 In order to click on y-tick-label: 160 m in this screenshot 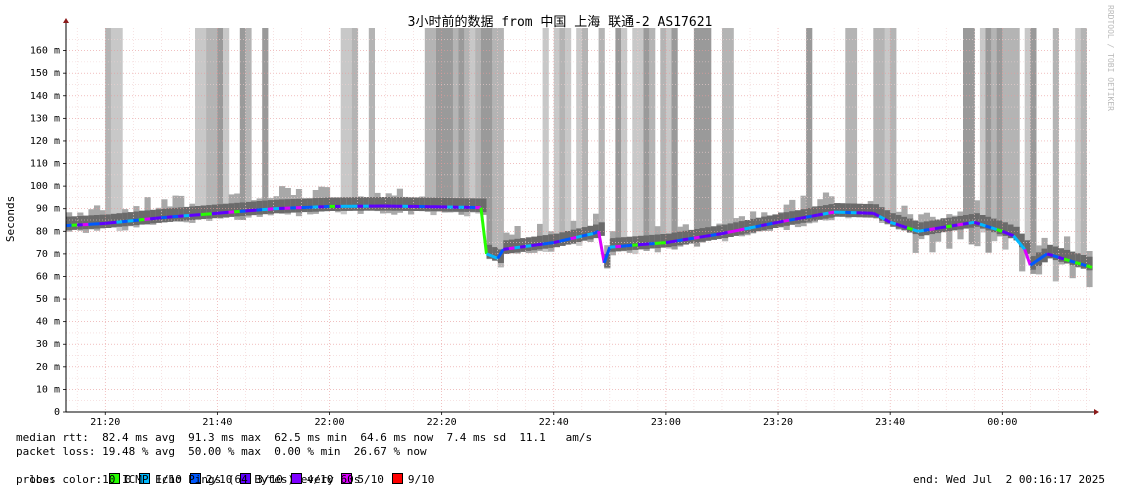, I will do `click(45, 51)`.